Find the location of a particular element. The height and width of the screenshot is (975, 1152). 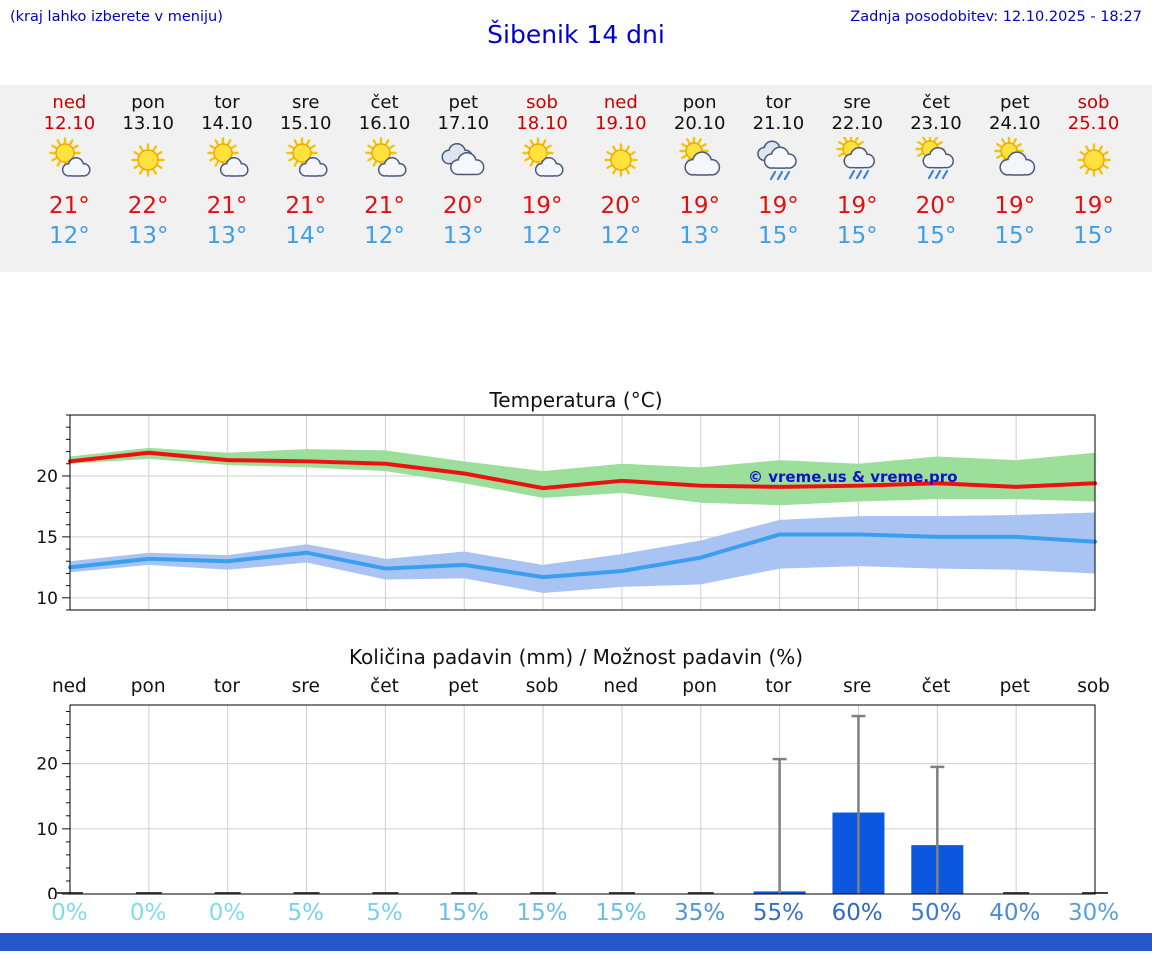

forecast-day-16.10: čet 16.10 21° 12° is located at coordinates (384, 182).